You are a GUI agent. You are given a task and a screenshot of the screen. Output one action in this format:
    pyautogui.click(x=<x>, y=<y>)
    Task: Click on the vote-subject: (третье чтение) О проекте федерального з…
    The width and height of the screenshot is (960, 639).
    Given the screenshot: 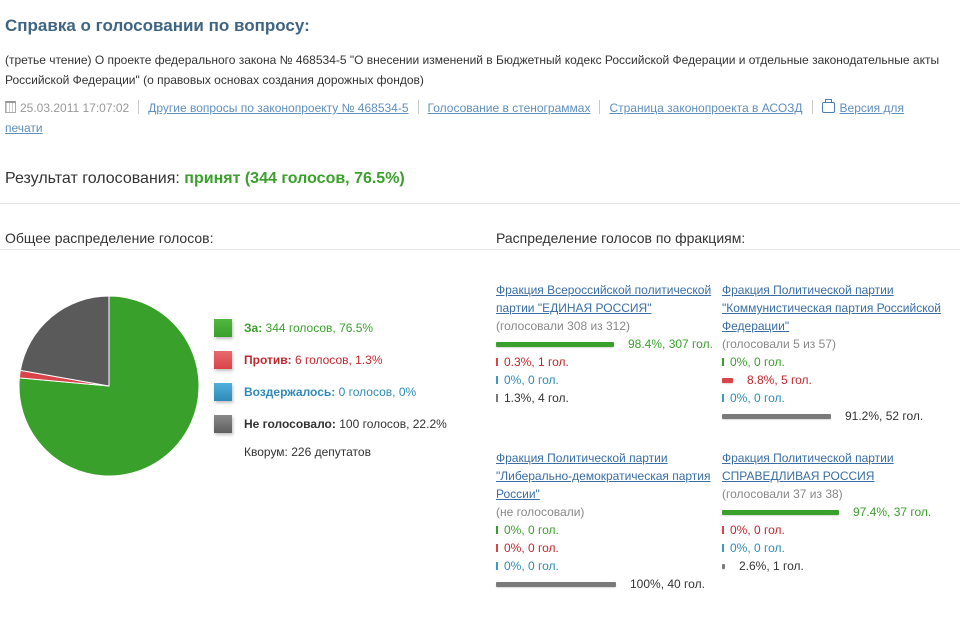 What is the action you would take?
    pyautogui.click(x=472, y=70)
    